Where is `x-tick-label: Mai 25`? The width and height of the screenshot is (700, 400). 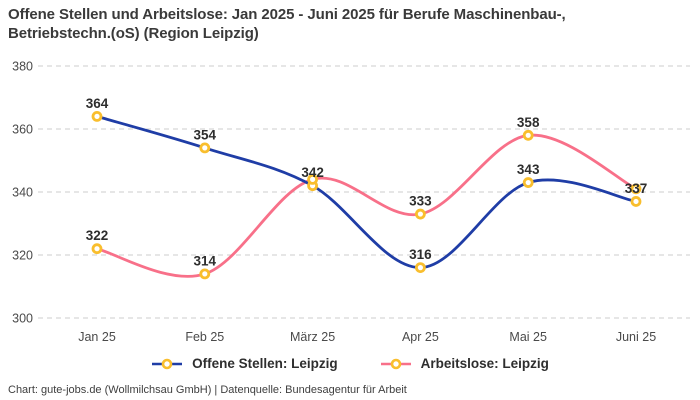 x-tick-label: Mai 25 is located at coordinates (528, 337).